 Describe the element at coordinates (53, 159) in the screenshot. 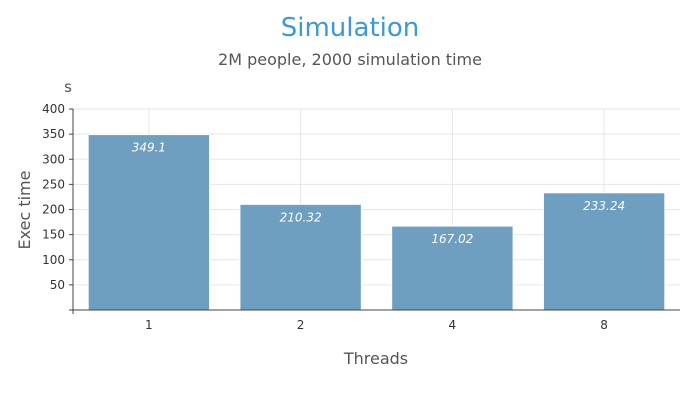

I see `y-tick-label: 300` at that location.